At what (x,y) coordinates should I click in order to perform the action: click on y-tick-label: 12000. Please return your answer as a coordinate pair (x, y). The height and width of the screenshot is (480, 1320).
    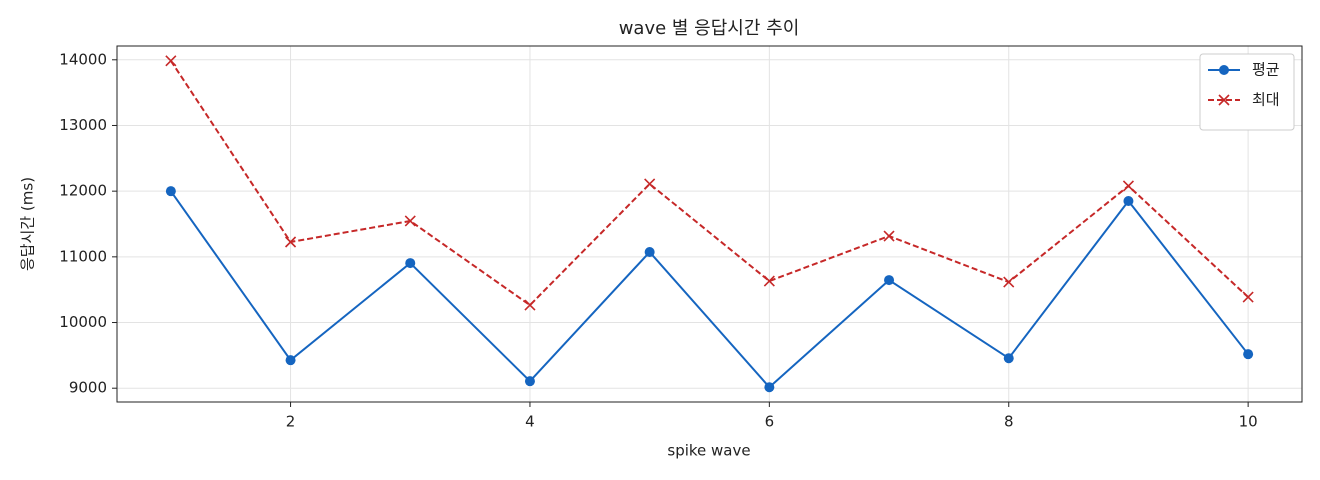
    Looking at the image, I should click on (83, 191).